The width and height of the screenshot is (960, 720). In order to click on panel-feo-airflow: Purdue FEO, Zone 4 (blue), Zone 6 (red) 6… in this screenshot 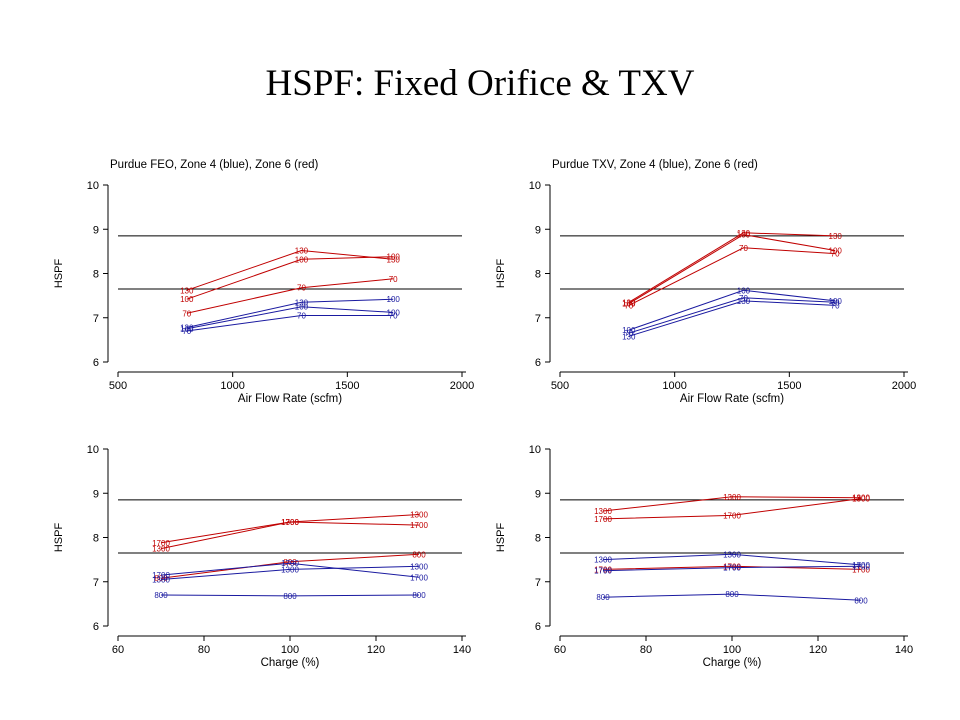, I will do `click(263, 282)`.